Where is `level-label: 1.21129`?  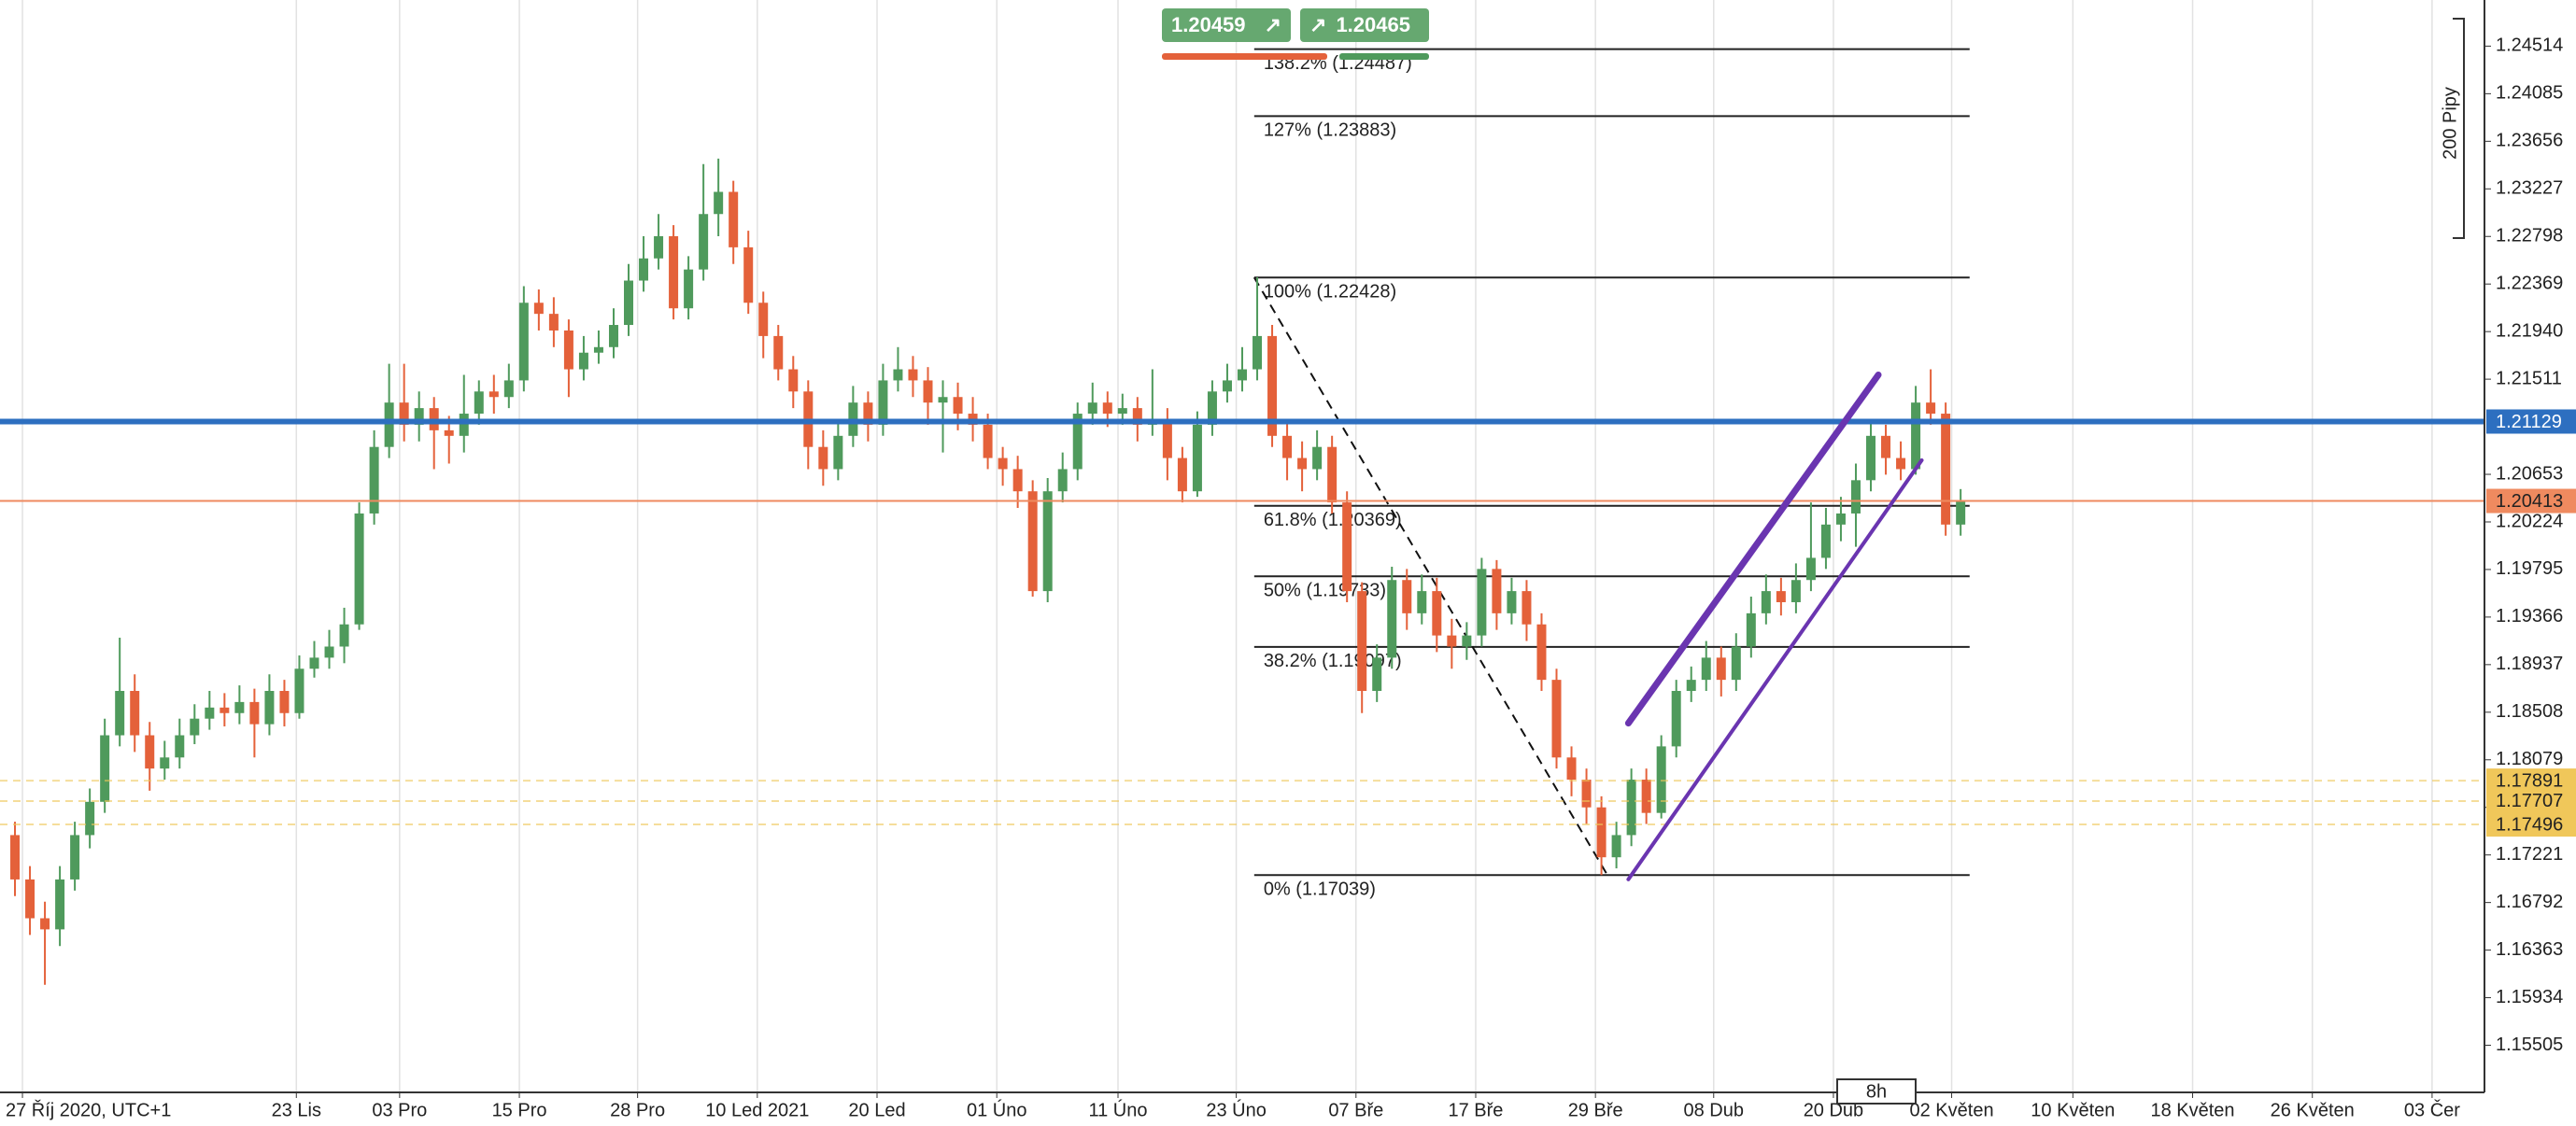 level-label: 1.21129 is located at coordinates (2529, 422).